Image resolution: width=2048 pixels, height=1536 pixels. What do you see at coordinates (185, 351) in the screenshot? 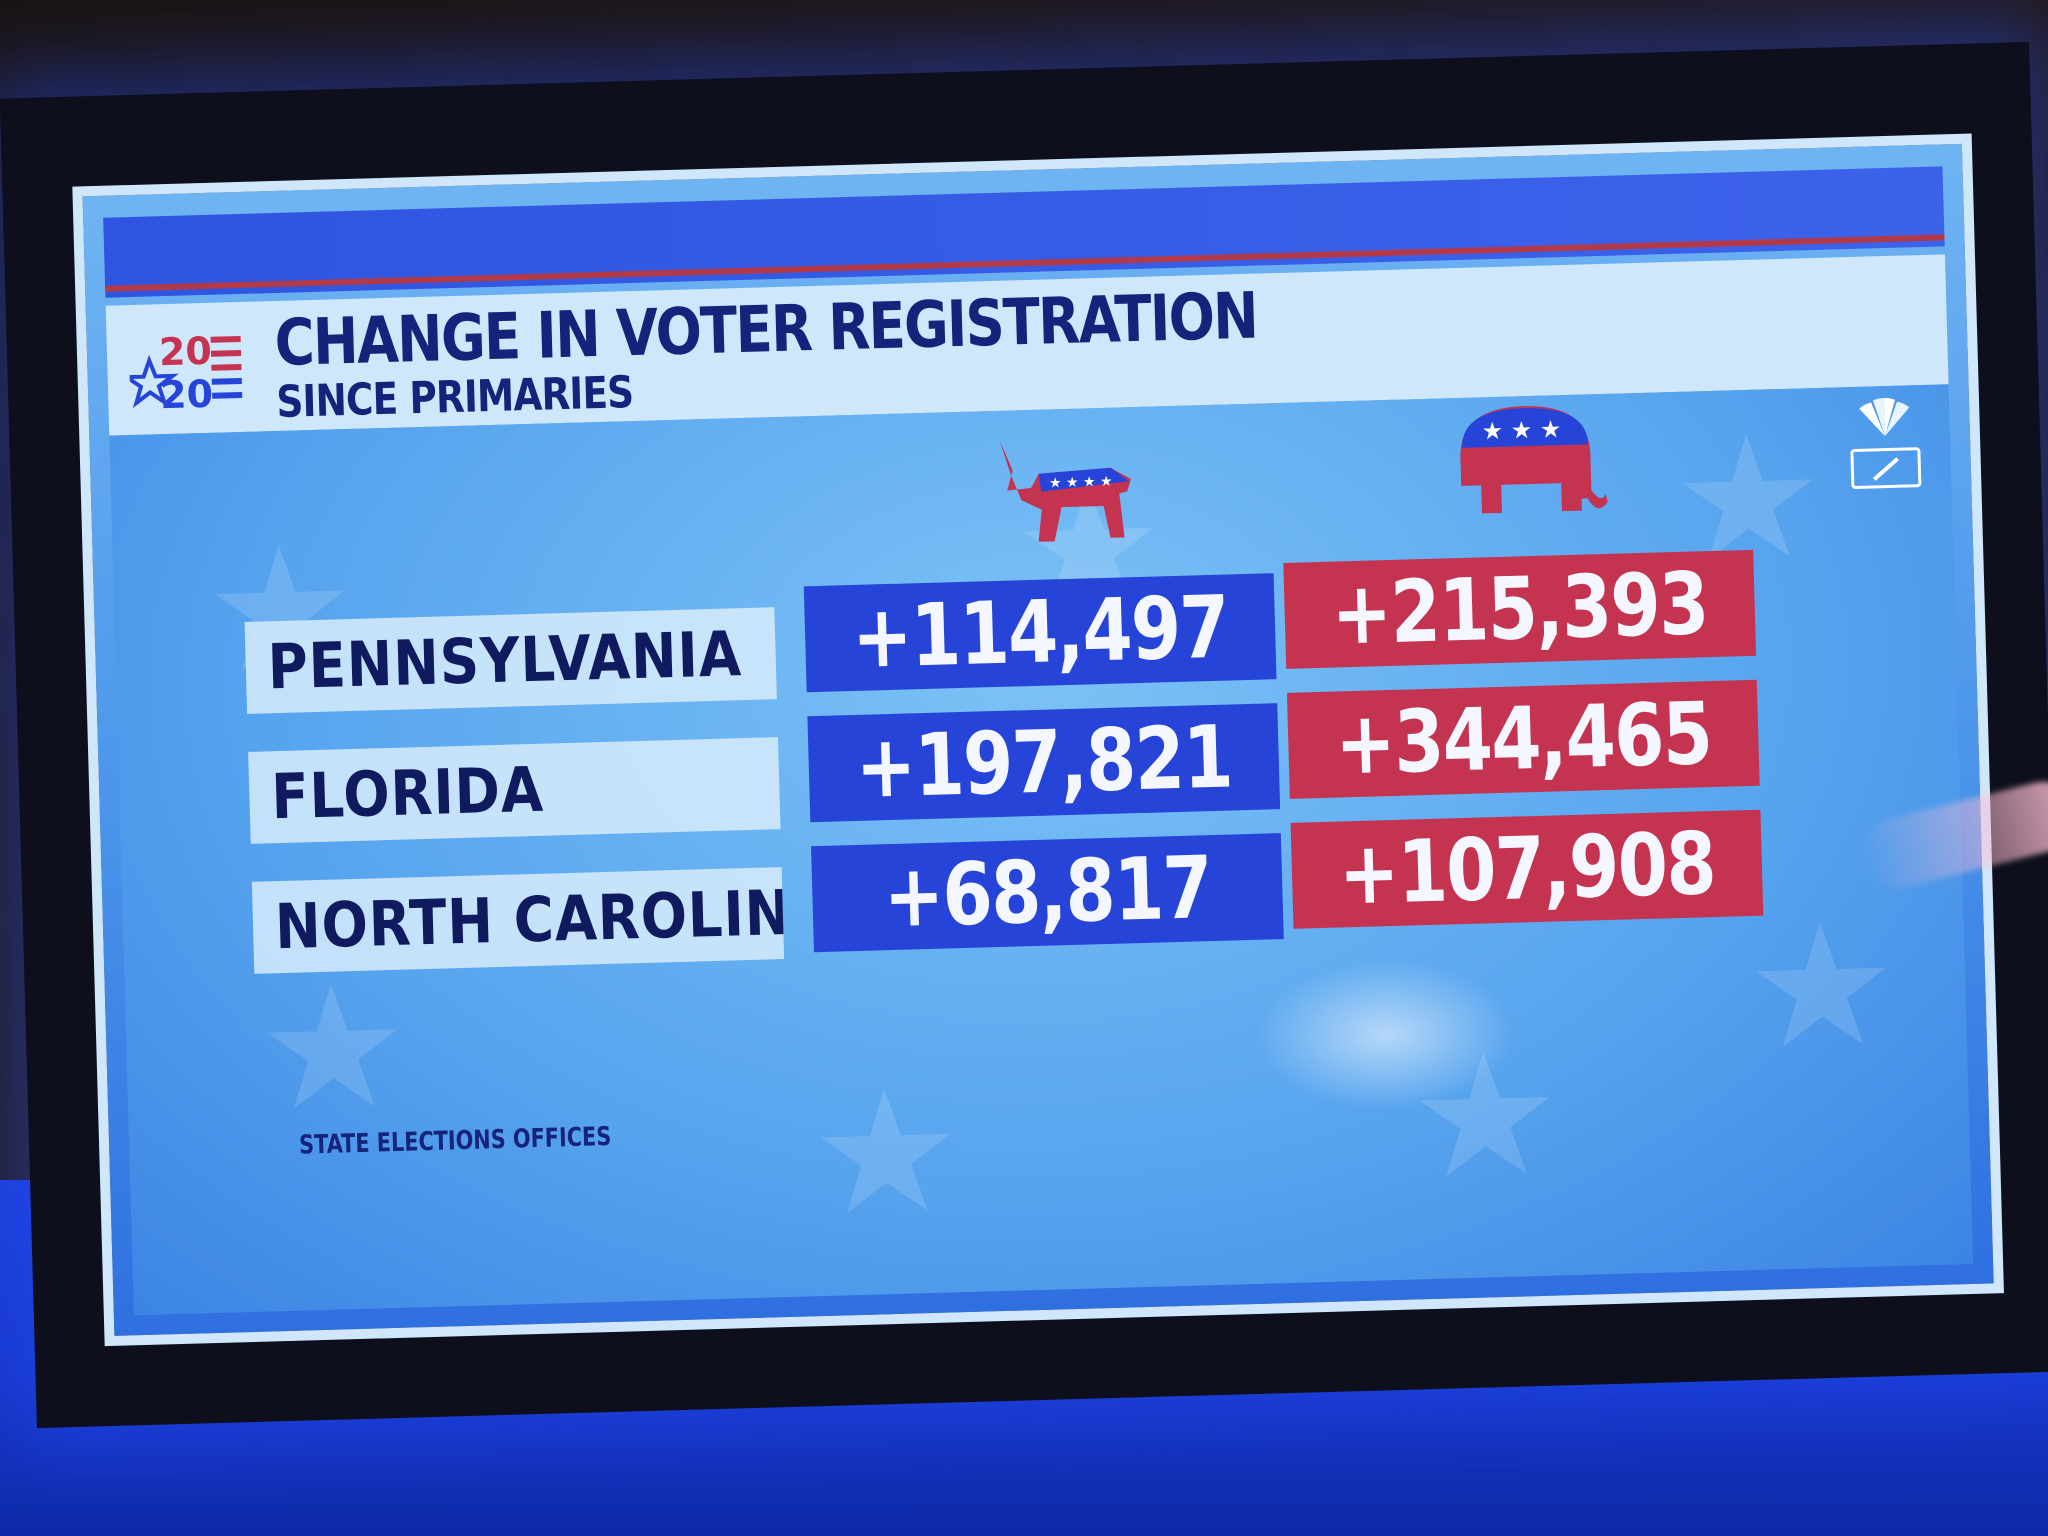
I see `logo-top-year: 20` at bounding box center [185, 351].